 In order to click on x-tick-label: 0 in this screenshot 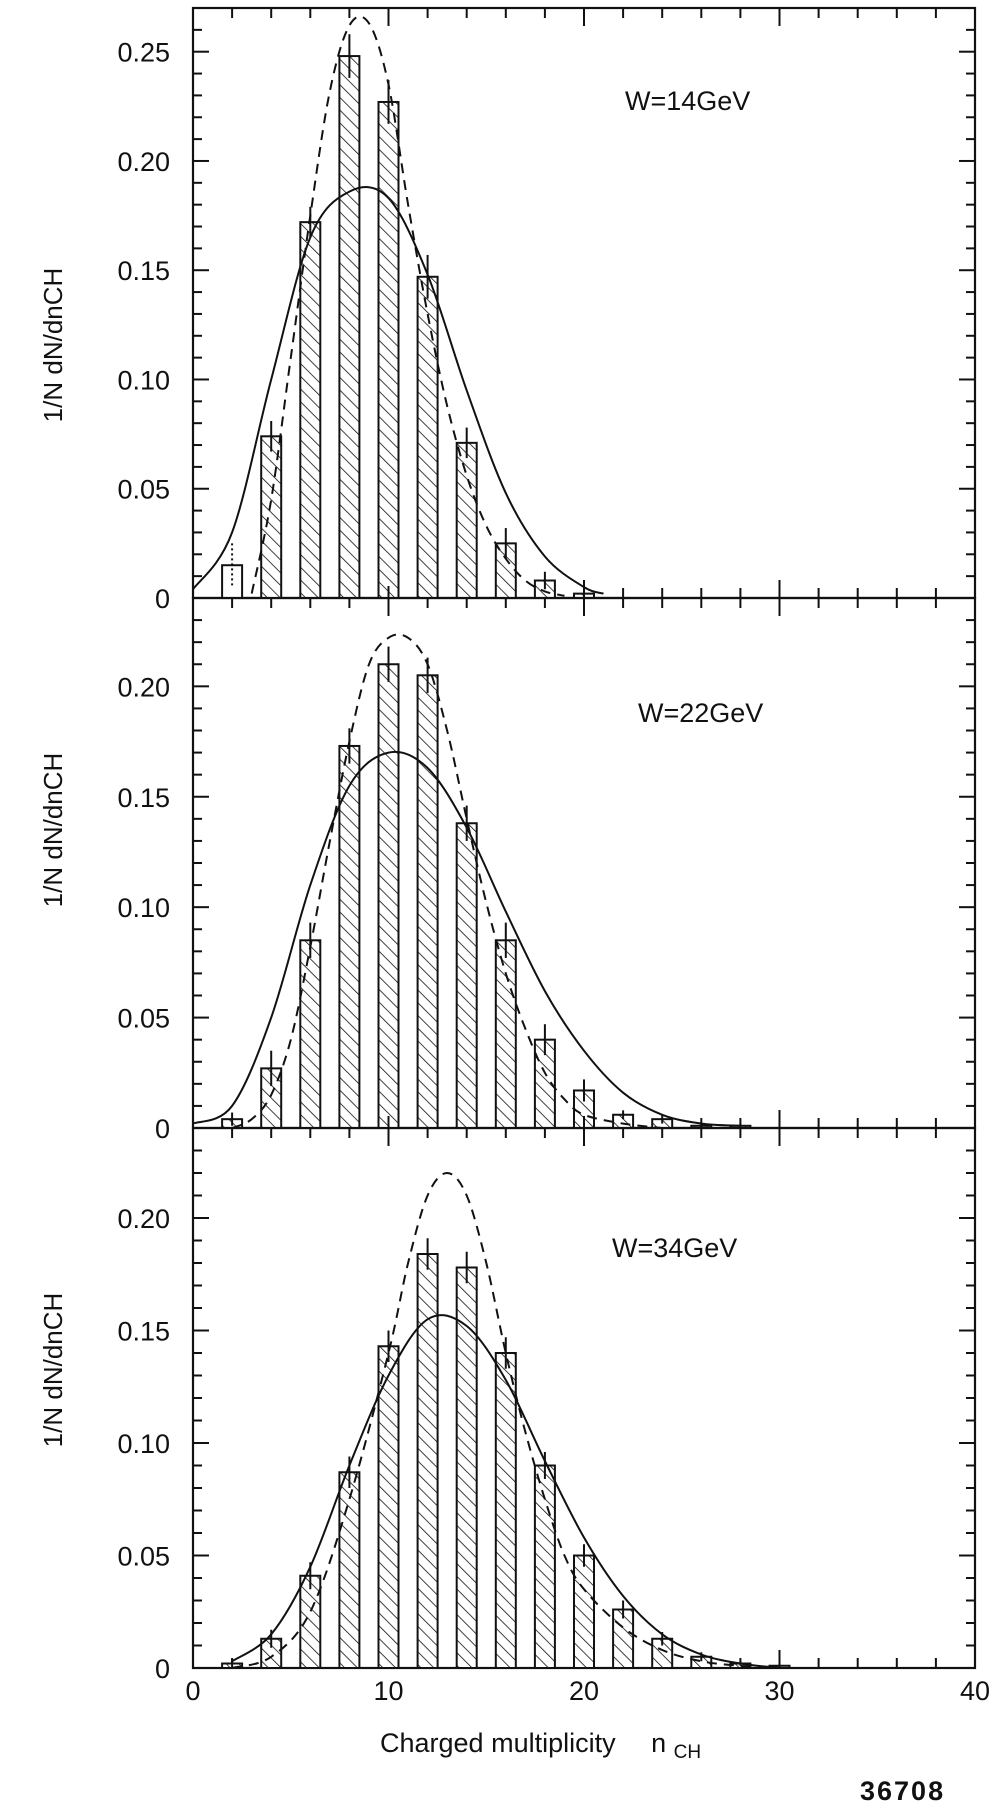, I will do `click(192, 1691)`.